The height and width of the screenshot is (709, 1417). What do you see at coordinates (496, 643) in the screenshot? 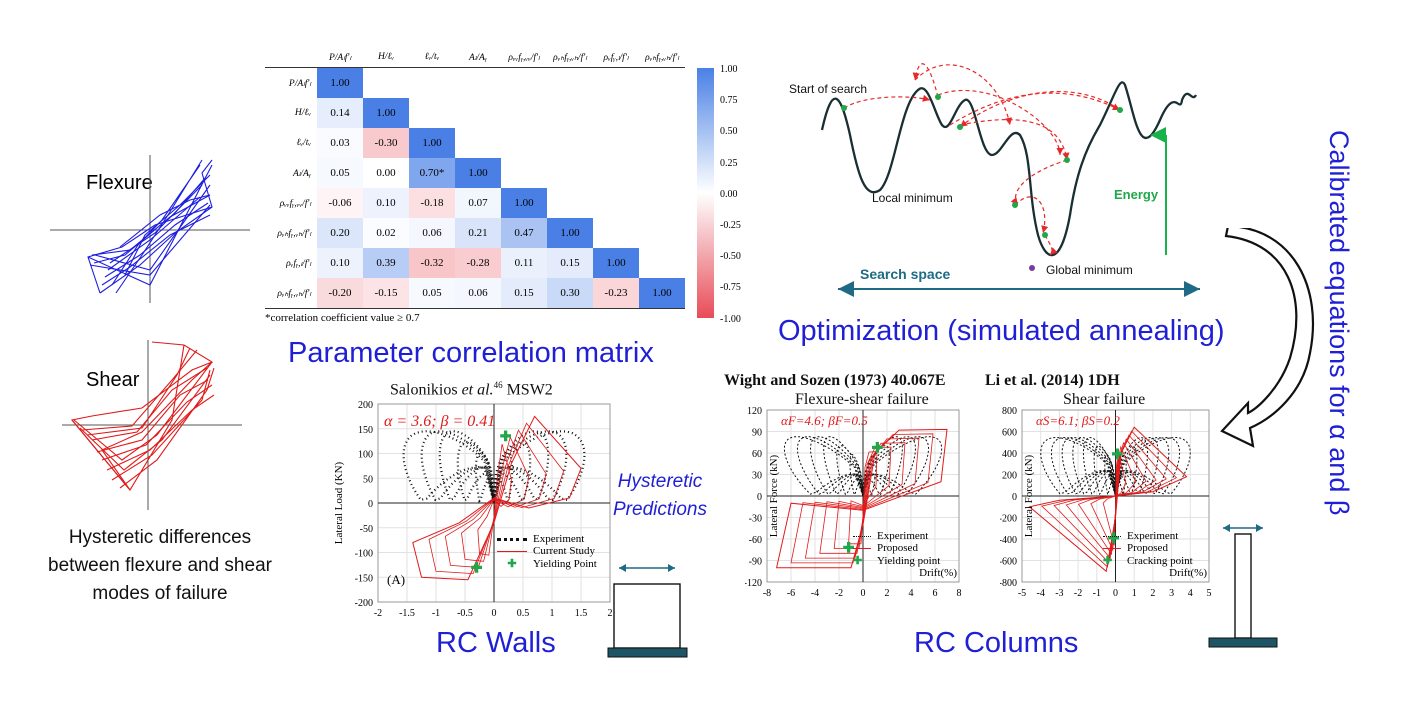
I see `rc-walls-label: RC Walls` at bounding box center [496, 643].